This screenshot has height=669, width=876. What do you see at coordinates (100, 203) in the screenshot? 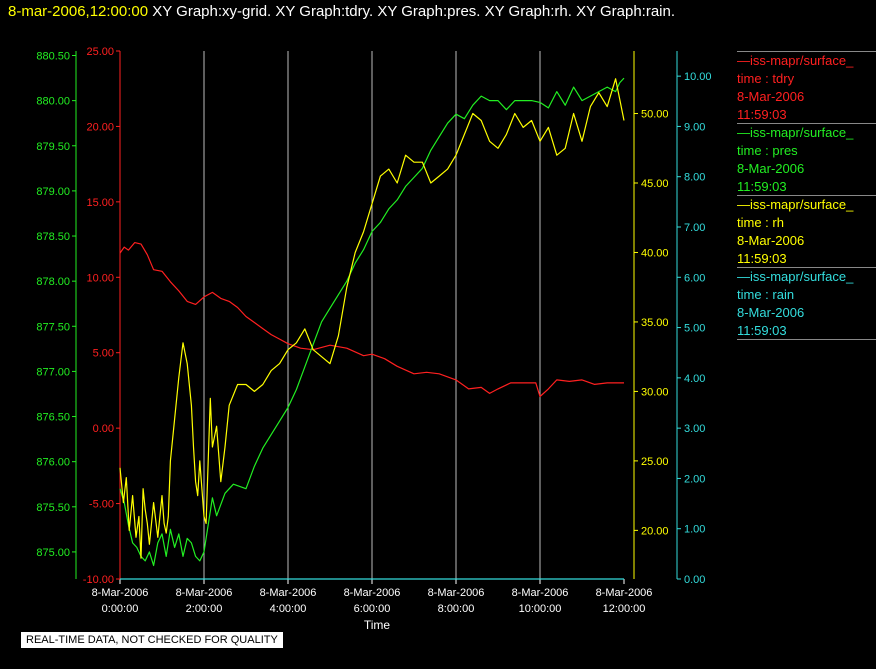
I see `tdry-tick-label: 15.00` at bounding box center [100, 203].